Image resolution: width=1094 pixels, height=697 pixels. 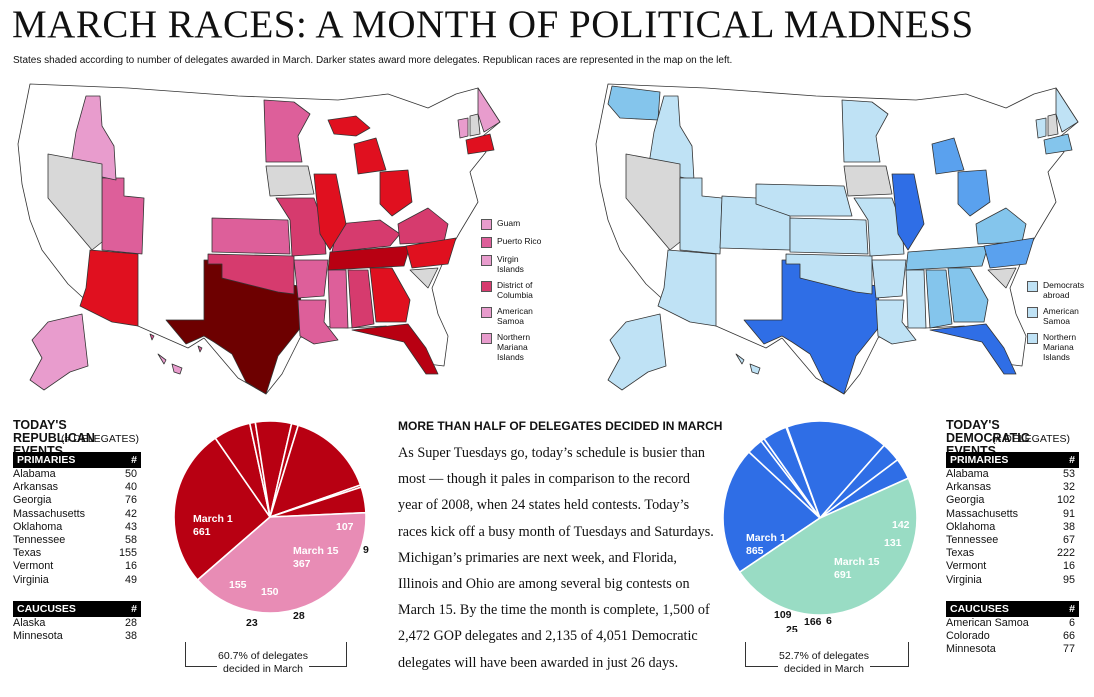 What do you see at coordinates (1065, 500) in the screenshot?
I see `delegate-count: 102` at bounding box center [1065, 500].